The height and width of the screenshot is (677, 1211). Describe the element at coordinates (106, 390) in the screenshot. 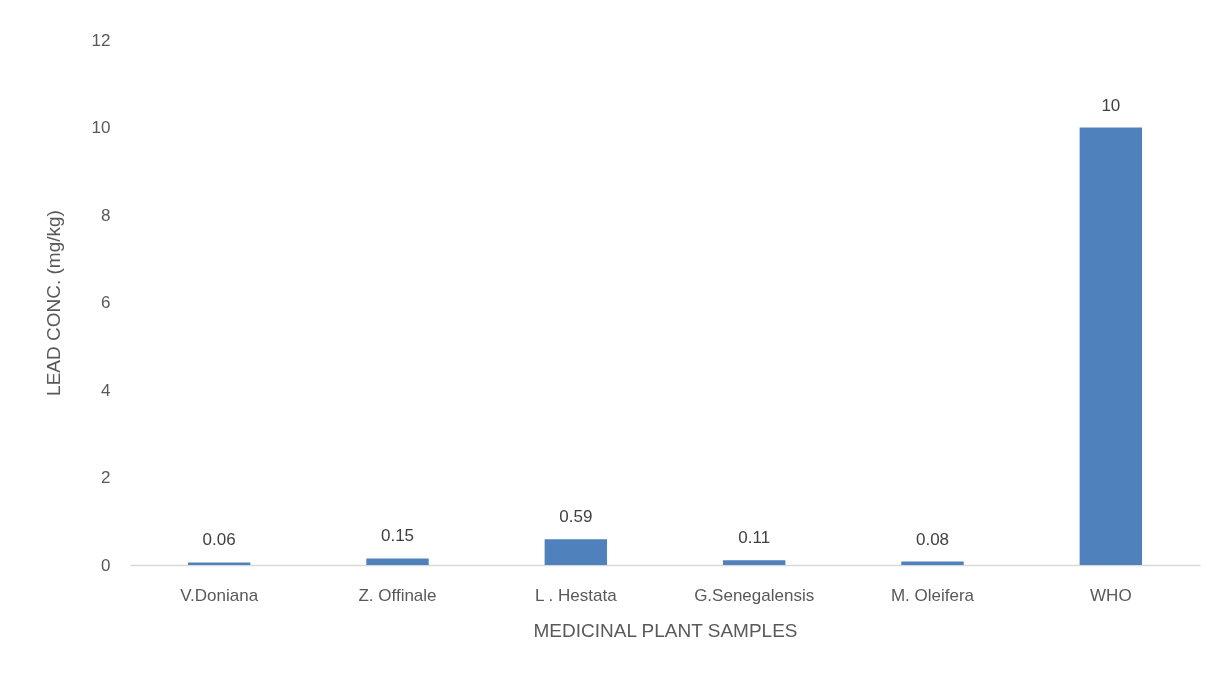

I see `y-tick-label: 4` at that location.